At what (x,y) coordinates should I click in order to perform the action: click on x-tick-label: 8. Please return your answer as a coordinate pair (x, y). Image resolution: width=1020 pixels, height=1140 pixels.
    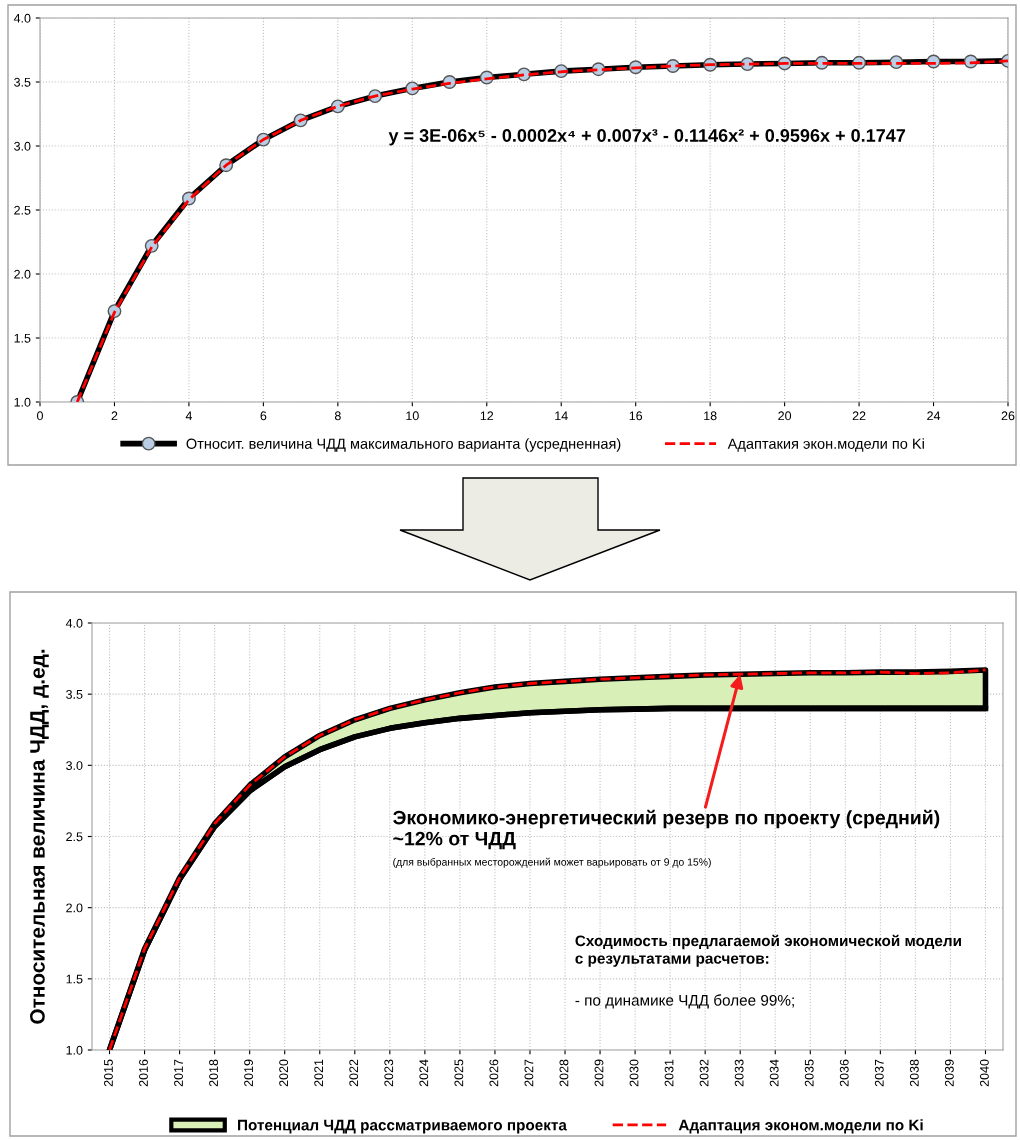
    Looking at the image, I should click on (337, 416).